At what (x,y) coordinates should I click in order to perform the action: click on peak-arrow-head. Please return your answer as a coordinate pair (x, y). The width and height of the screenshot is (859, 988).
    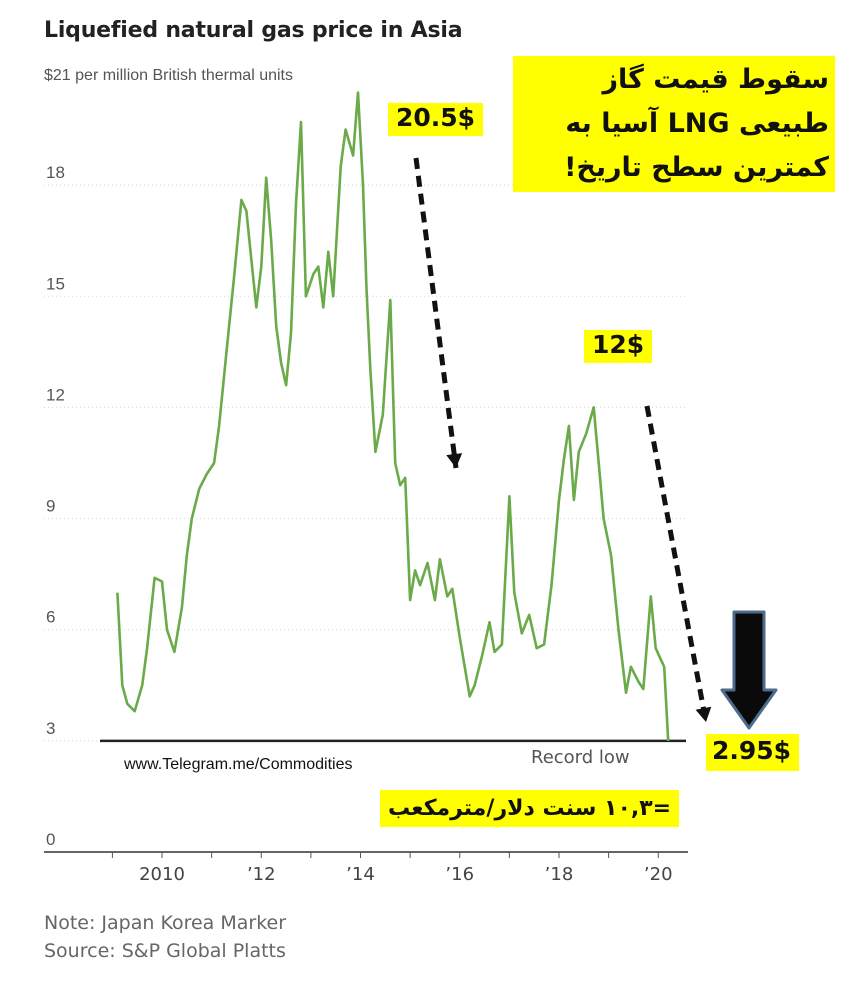
    Looking at the image, I should click on (454, 460).